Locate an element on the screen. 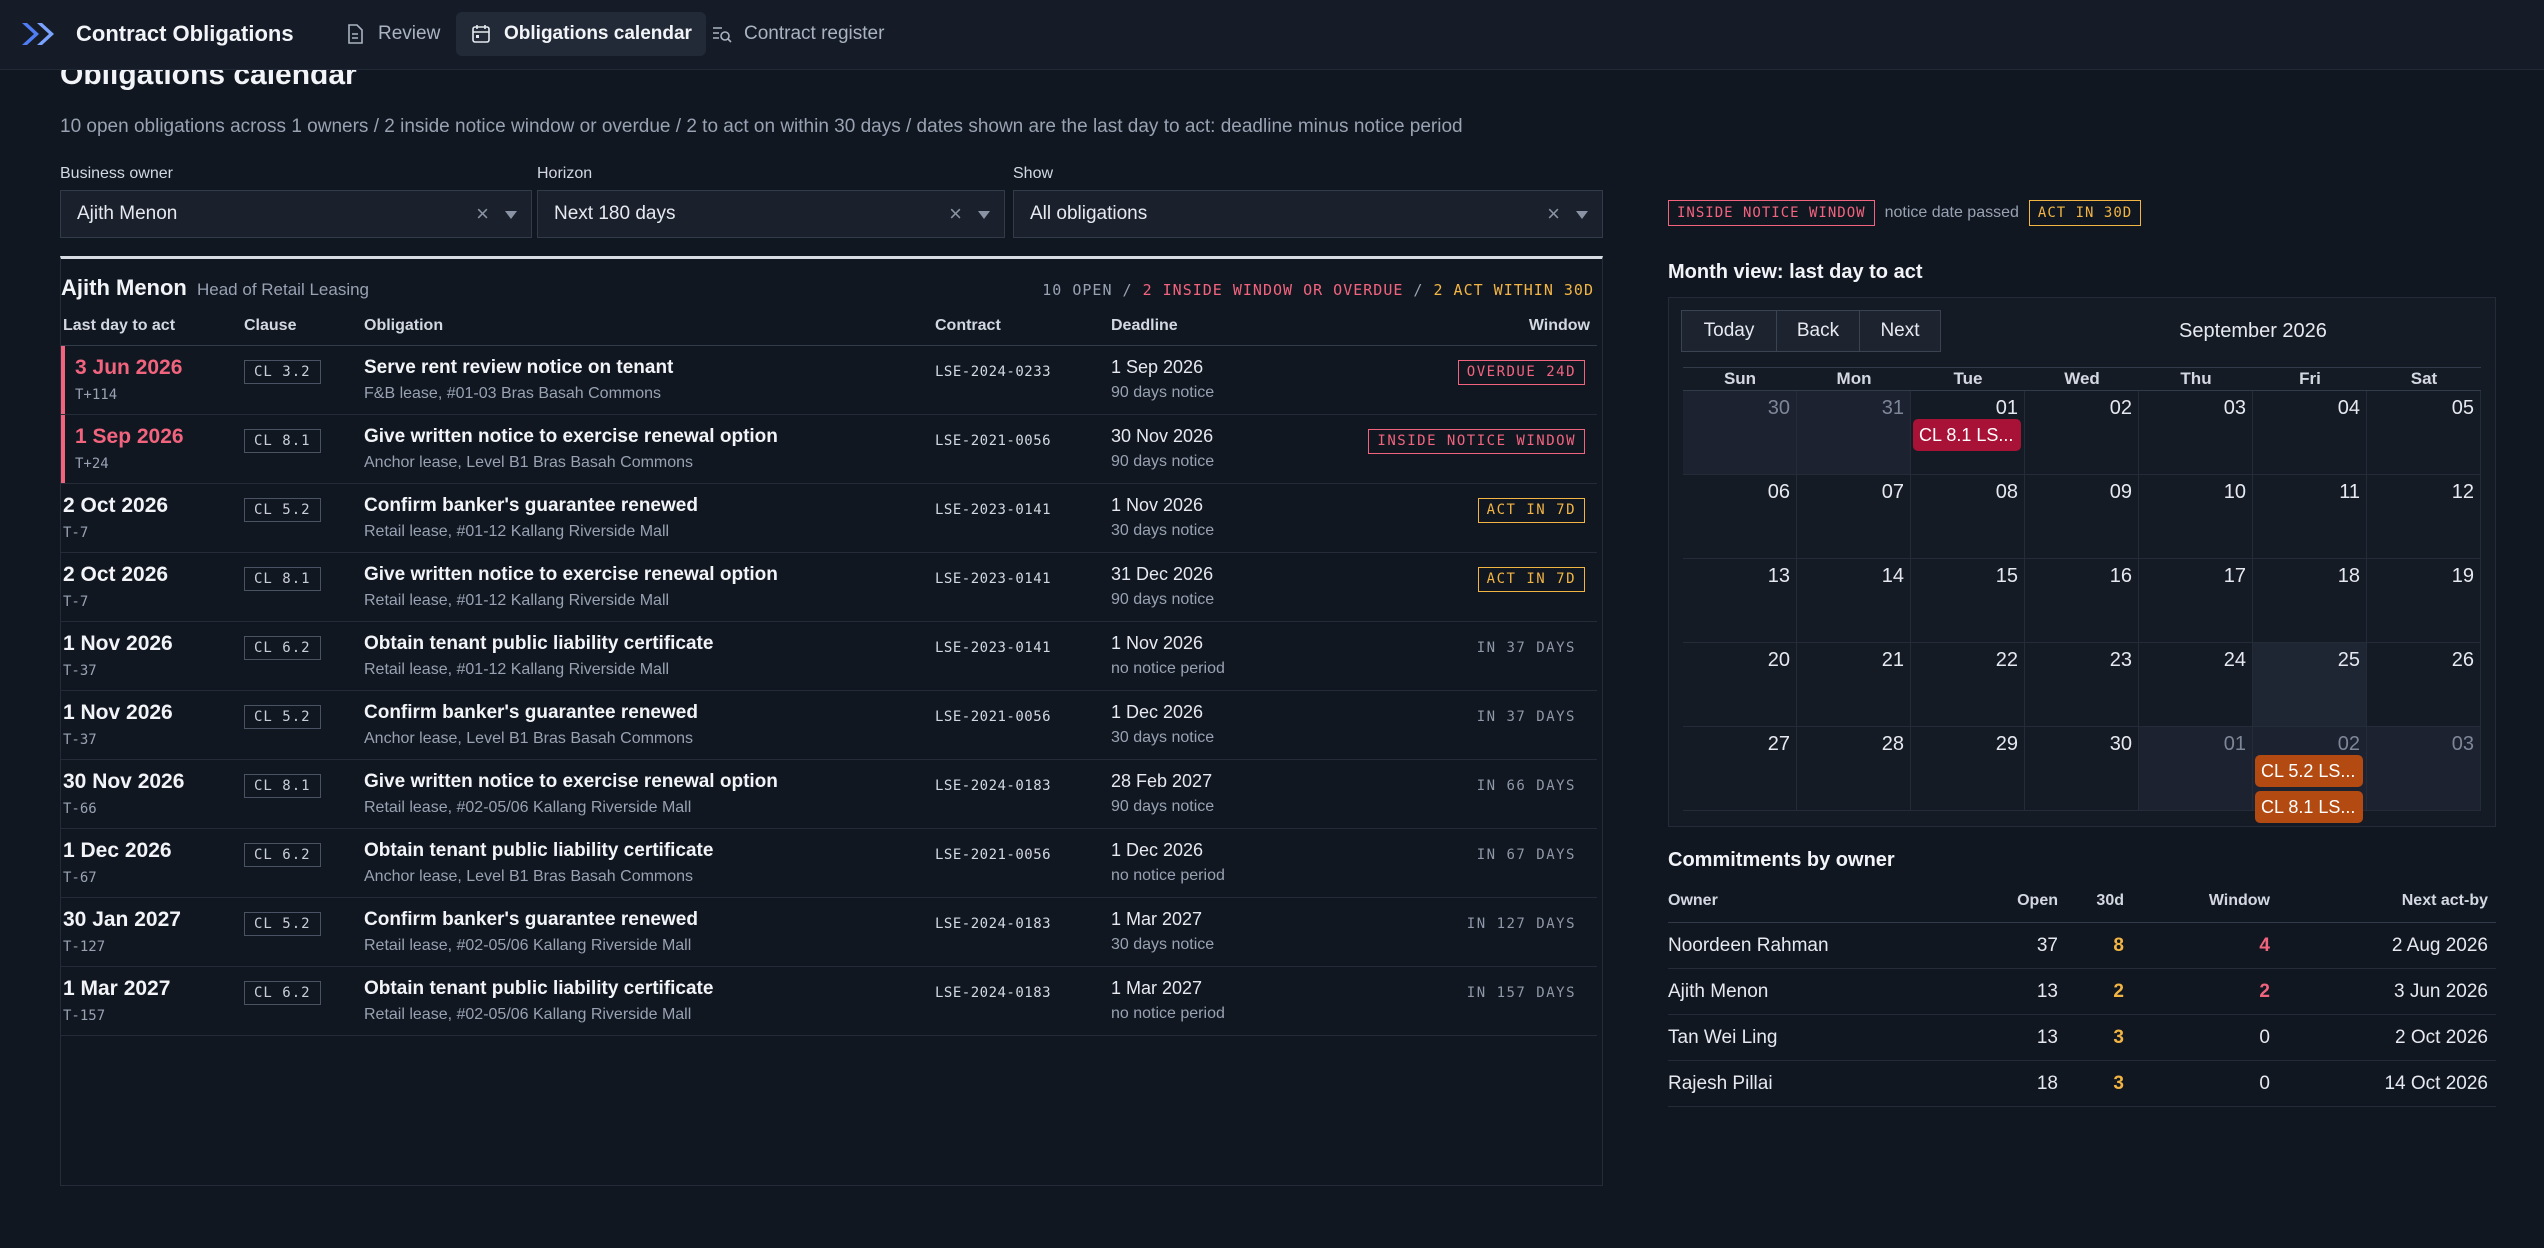 The width and height of the screenshot is (2544, 1248). calendar-day-cell: 19 is located at coordinates (2424, 601).